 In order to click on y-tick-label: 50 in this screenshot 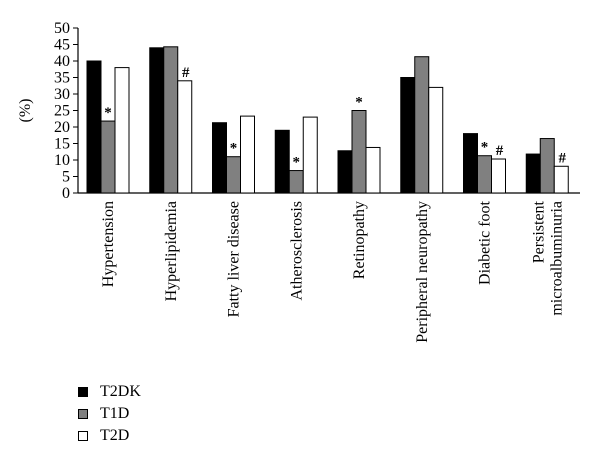, I will do `click(62, 28)`.